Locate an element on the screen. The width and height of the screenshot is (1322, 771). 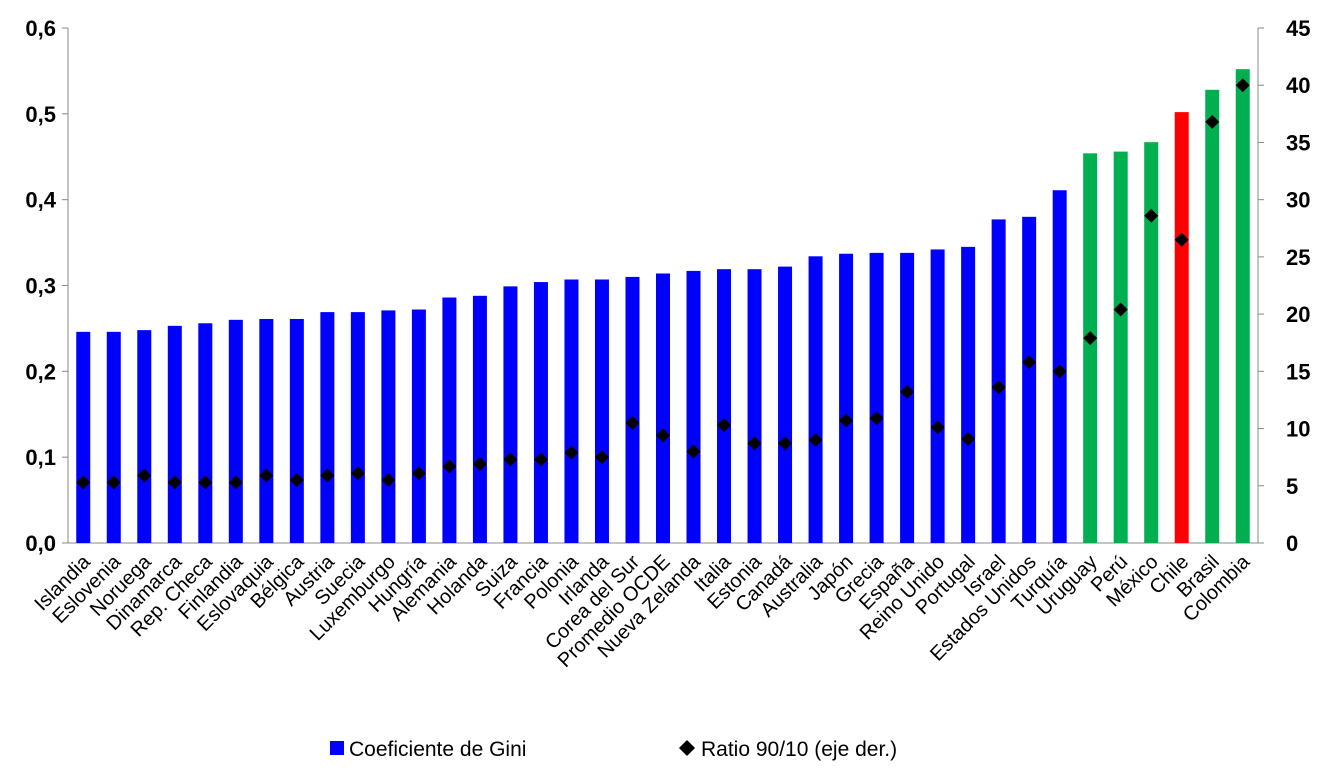
left-tick-label: 0,3 is located at coordinates (40, 286).